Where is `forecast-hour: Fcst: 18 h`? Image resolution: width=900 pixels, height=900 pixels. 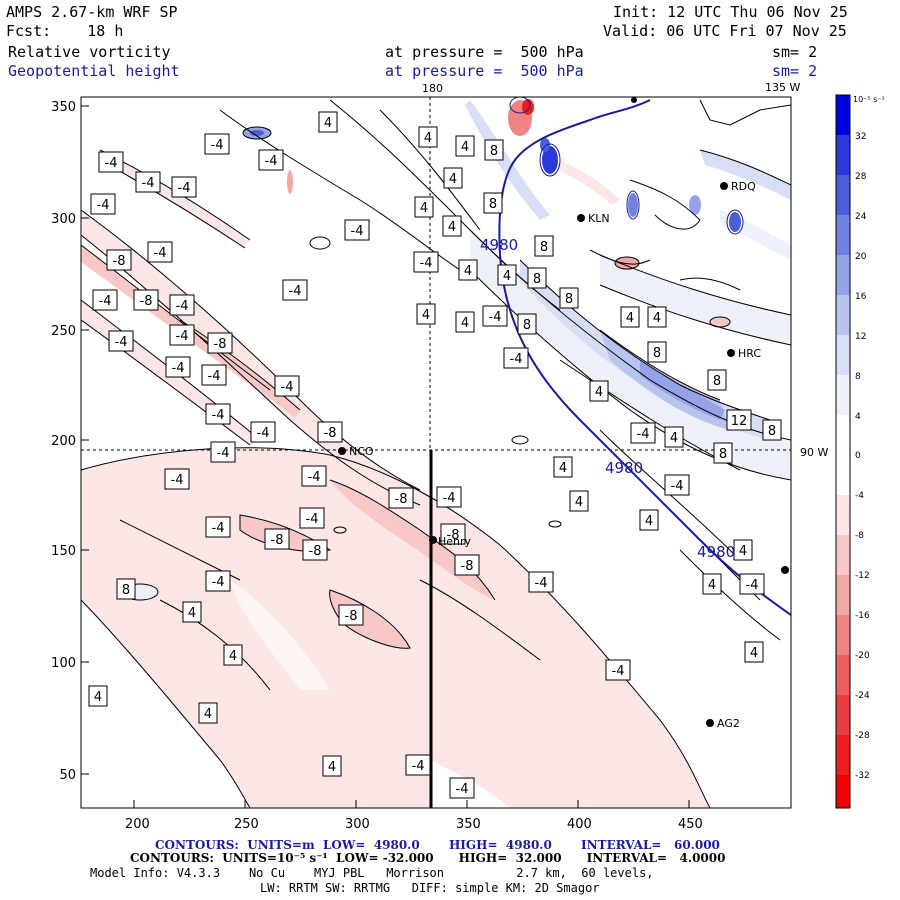
forecast-hour: Fcst: 18 h is located at coordinates (65, 31).